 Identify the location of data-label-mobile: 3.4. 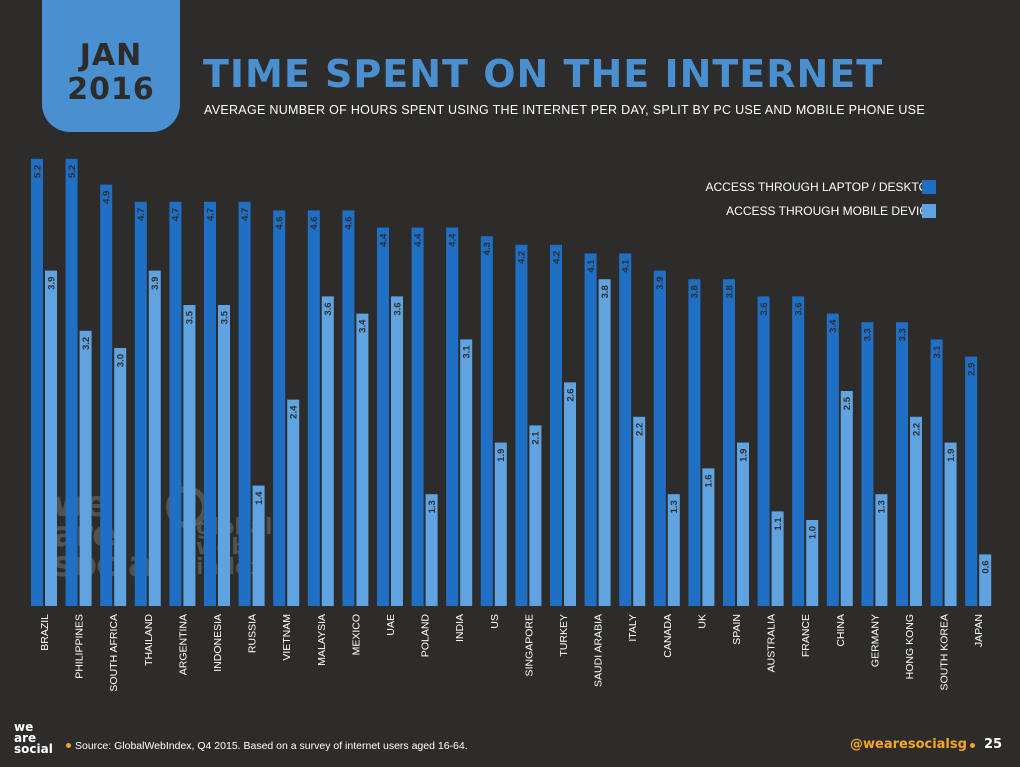
(363, 326).